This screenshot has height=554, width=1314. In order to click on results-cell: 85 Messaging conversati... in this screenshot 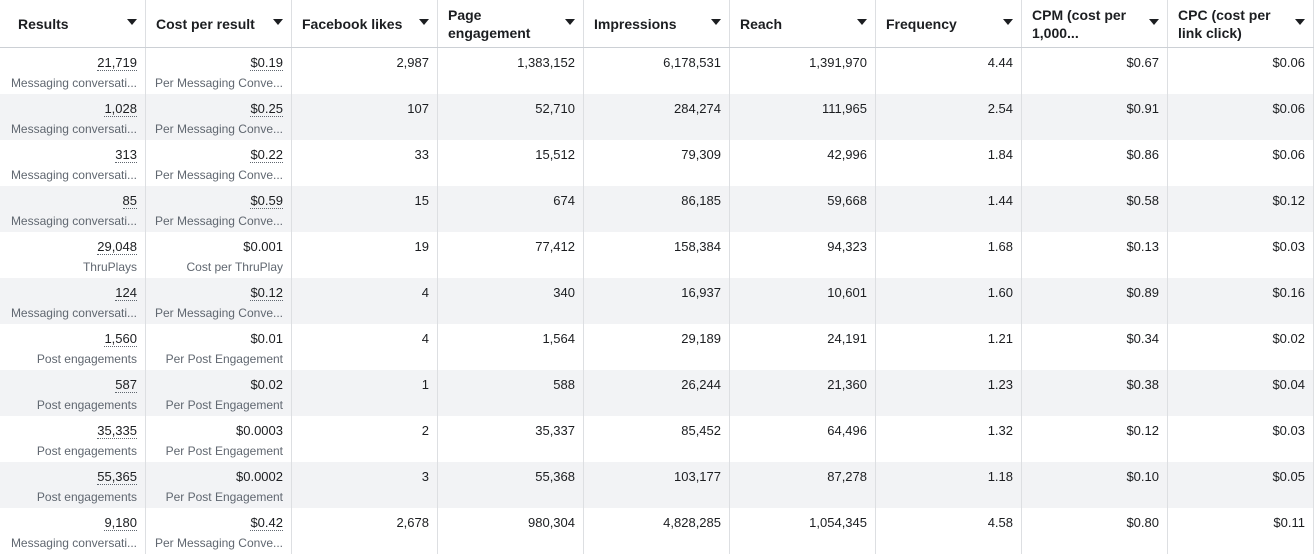, I will do `click(73, 209)`.